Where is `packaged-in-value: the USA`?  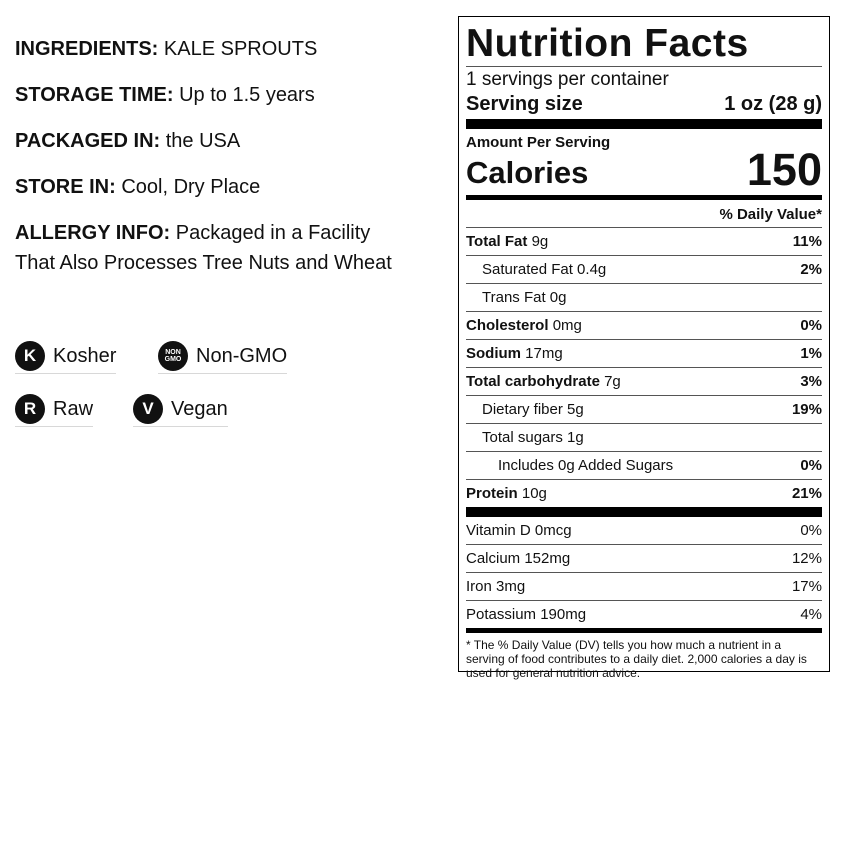
packaged-in-value: the USA is located at coordinates (203, 141).